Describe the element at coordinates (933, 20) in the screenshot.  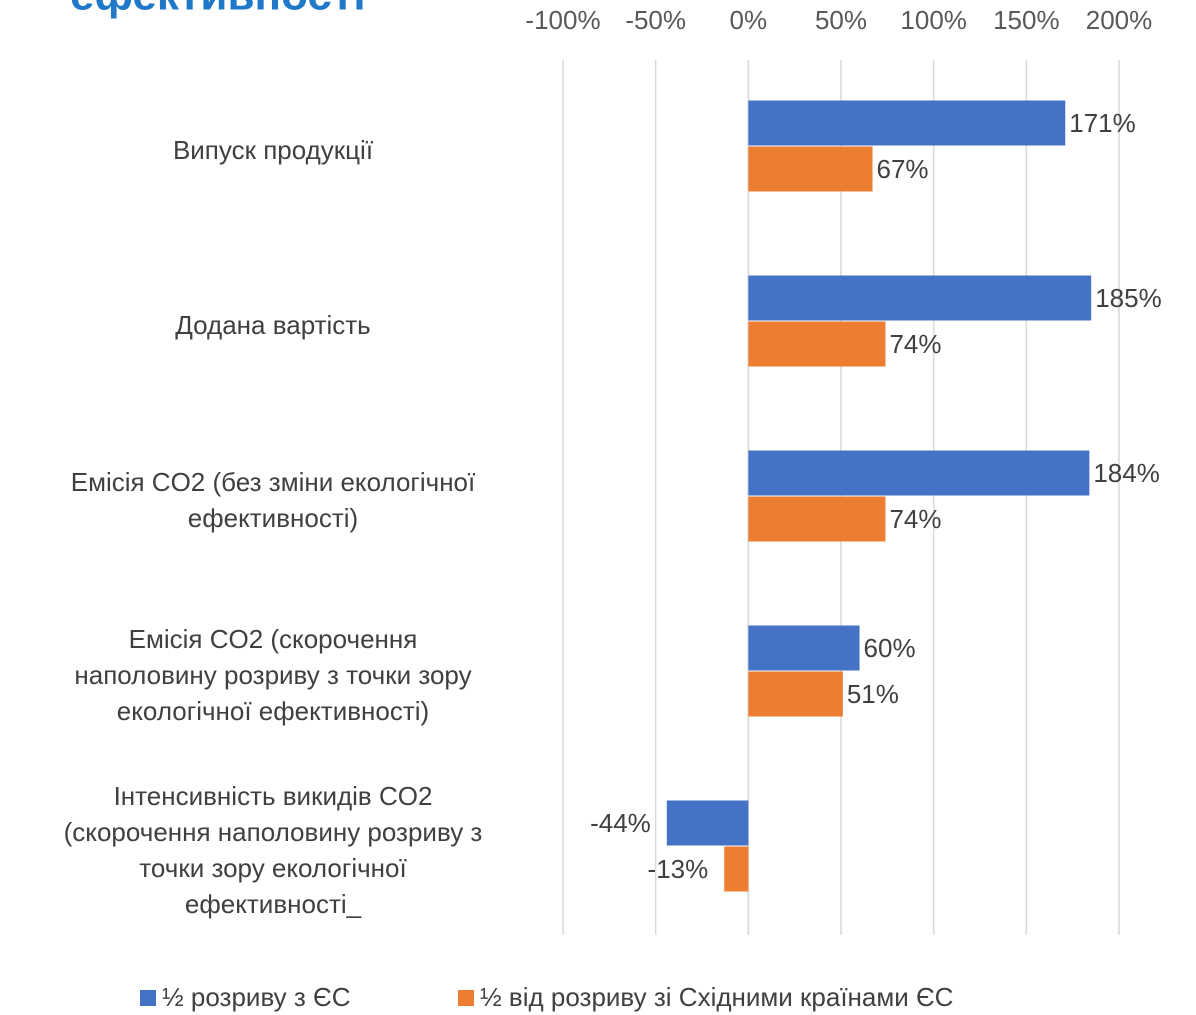
I see `x-tick-label: 100%` at that location.